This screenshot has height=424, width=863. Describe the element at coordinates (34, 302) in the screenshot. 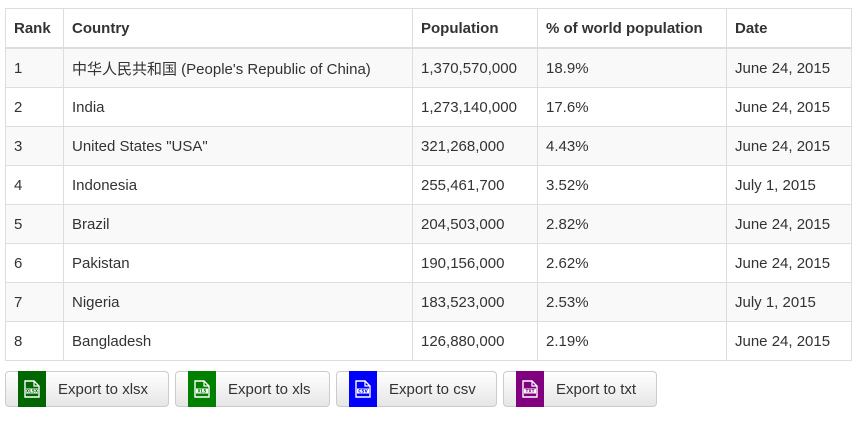

I see `cell-rank: 7` at that location.